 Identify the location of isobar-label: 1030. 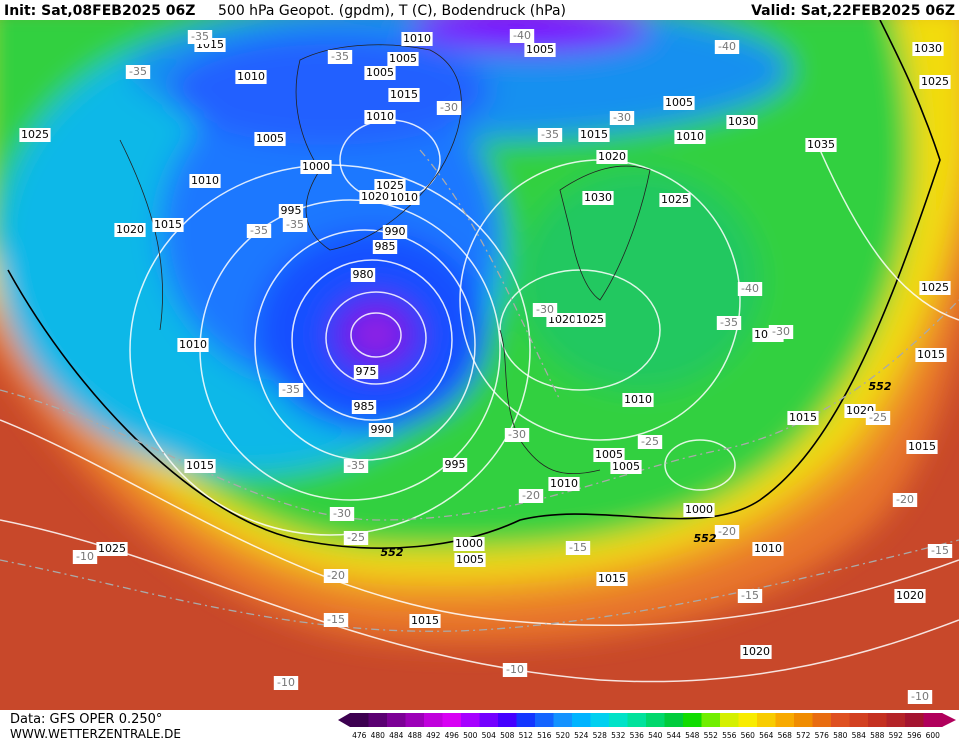
(742, 121).